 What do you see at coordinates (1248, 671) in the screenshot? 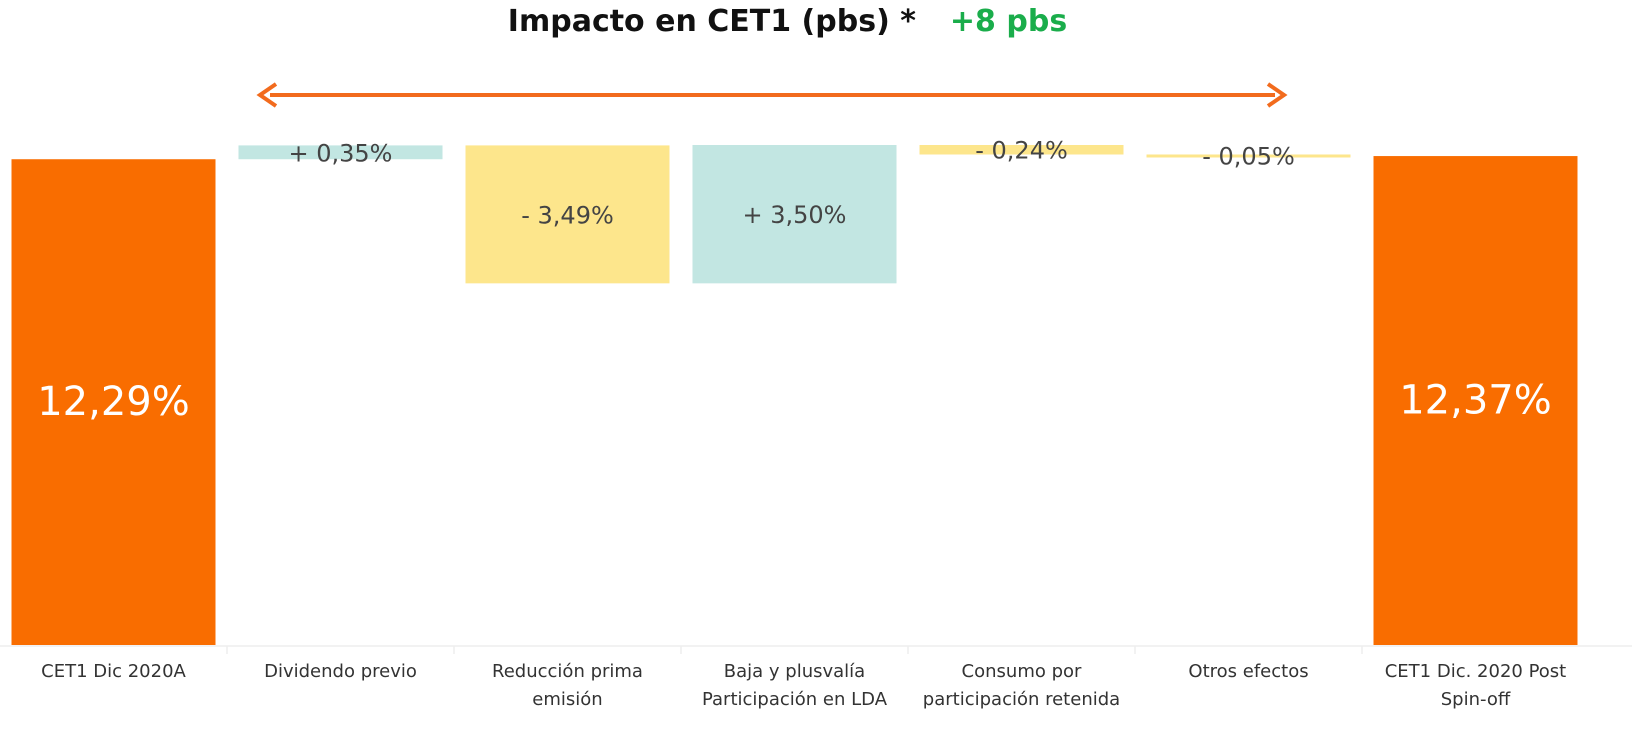
I see `x-tick-label: Otros efectos` at bounding box center [1248, 671].